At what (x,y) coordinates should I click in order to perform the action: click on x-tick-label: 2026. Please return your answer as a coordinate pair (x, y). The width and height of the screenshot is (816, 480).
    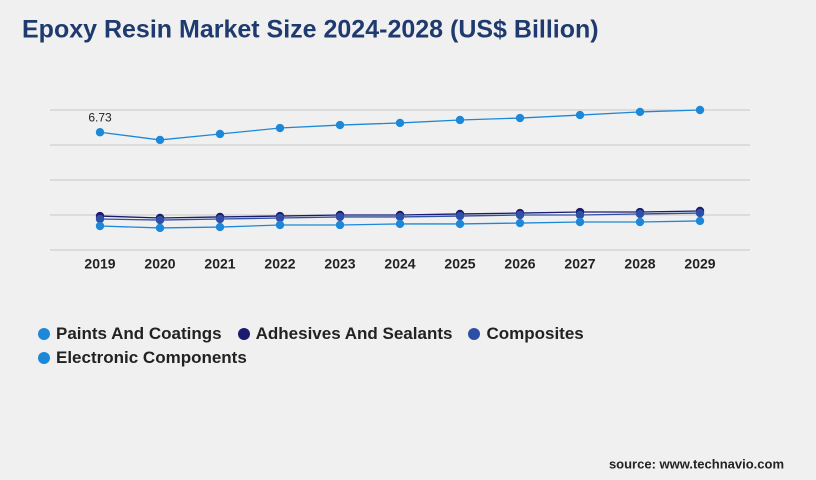
    Looking at the image, I should click on (519, 264).